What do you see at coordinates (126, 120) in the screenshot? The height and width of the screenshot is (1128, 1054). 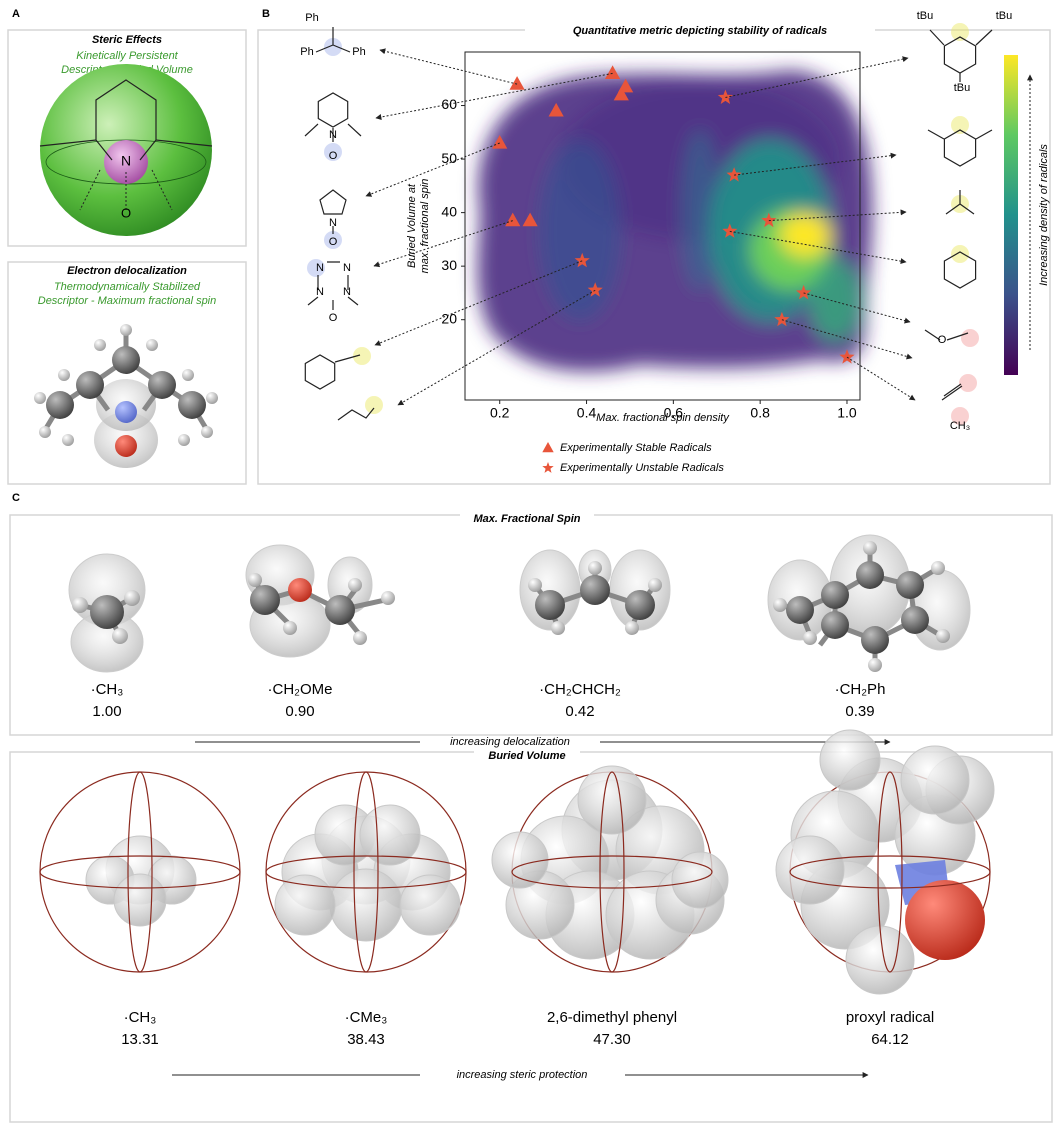 I see `molecule-skeleton` at bounding box center [126, 120].